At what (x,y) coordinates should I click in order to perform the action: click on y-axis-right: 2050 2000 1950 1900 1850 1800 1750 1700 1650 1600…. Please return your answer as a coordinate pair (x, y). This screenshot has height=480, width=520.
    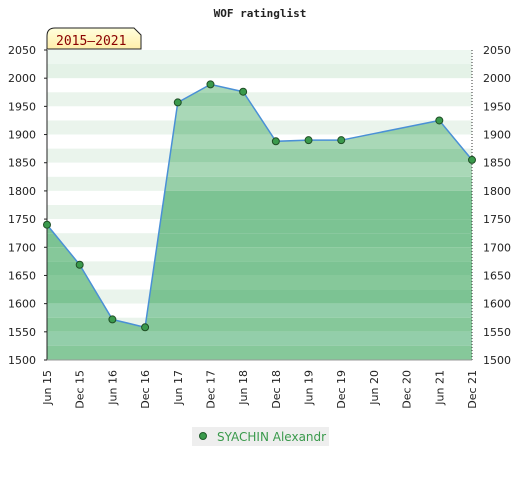
    Looking at the image, I should click on (497, 205).